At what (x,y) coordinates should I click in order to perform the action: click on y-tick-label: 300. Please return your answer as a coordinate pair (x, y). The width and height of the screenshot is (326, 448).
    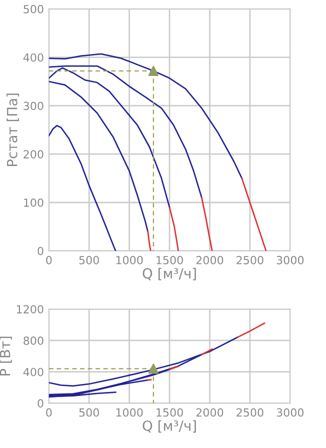
    Looking at the image, I should click on (34, 106).